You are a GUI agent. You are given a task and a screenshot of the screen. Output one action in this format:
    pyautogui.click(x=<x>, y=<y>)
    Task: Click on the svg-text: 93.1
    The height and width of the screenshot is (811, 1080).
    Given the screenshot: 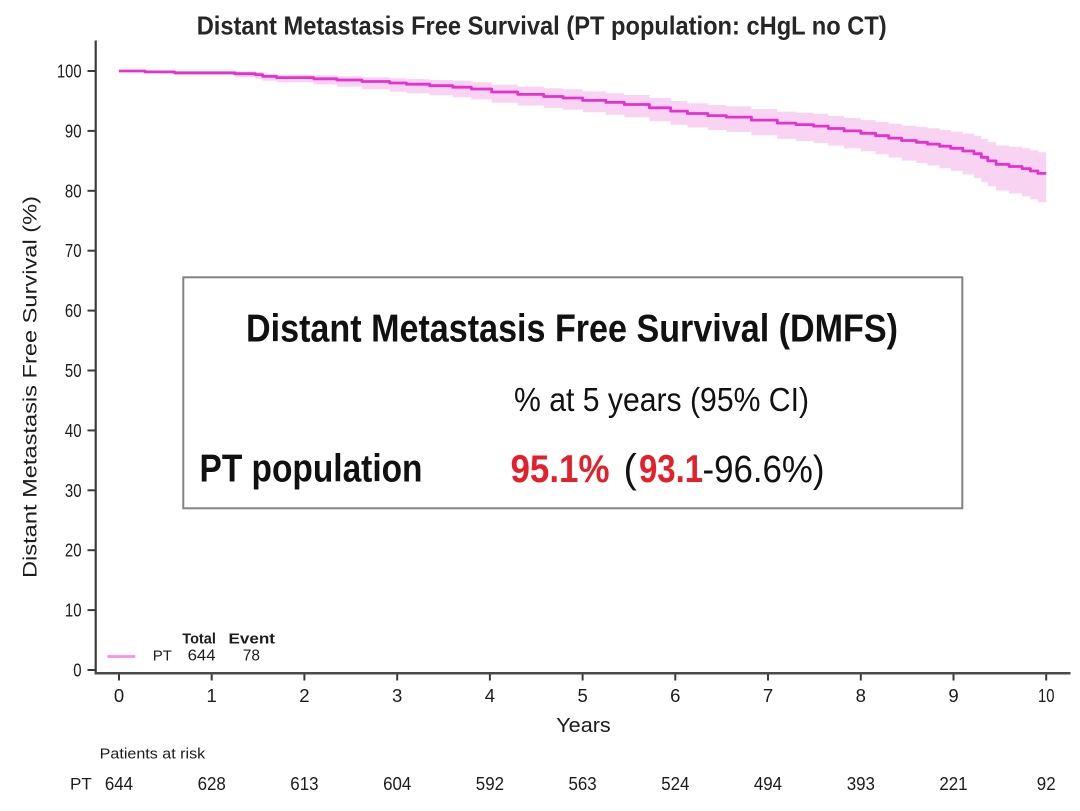 What is the action you would take?
    pyautogui.click(x=671, y=469)
    